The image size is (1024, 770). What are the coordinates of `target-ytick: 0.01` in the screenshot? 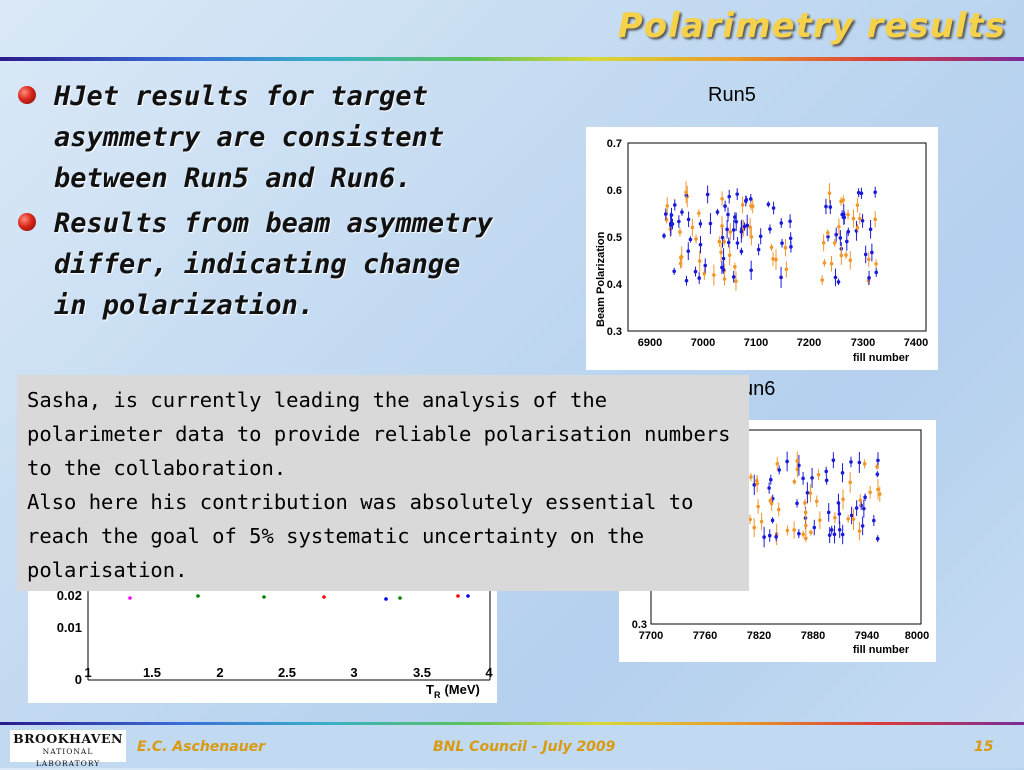 It's located at (69, 627).